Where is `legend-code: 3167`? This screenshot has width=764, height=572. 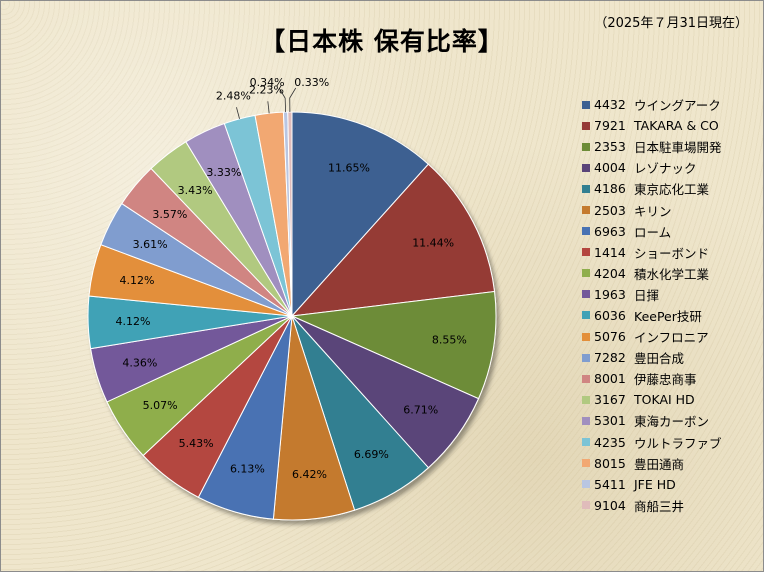
legend-code: 3167 is located at coordinates (610, 400).